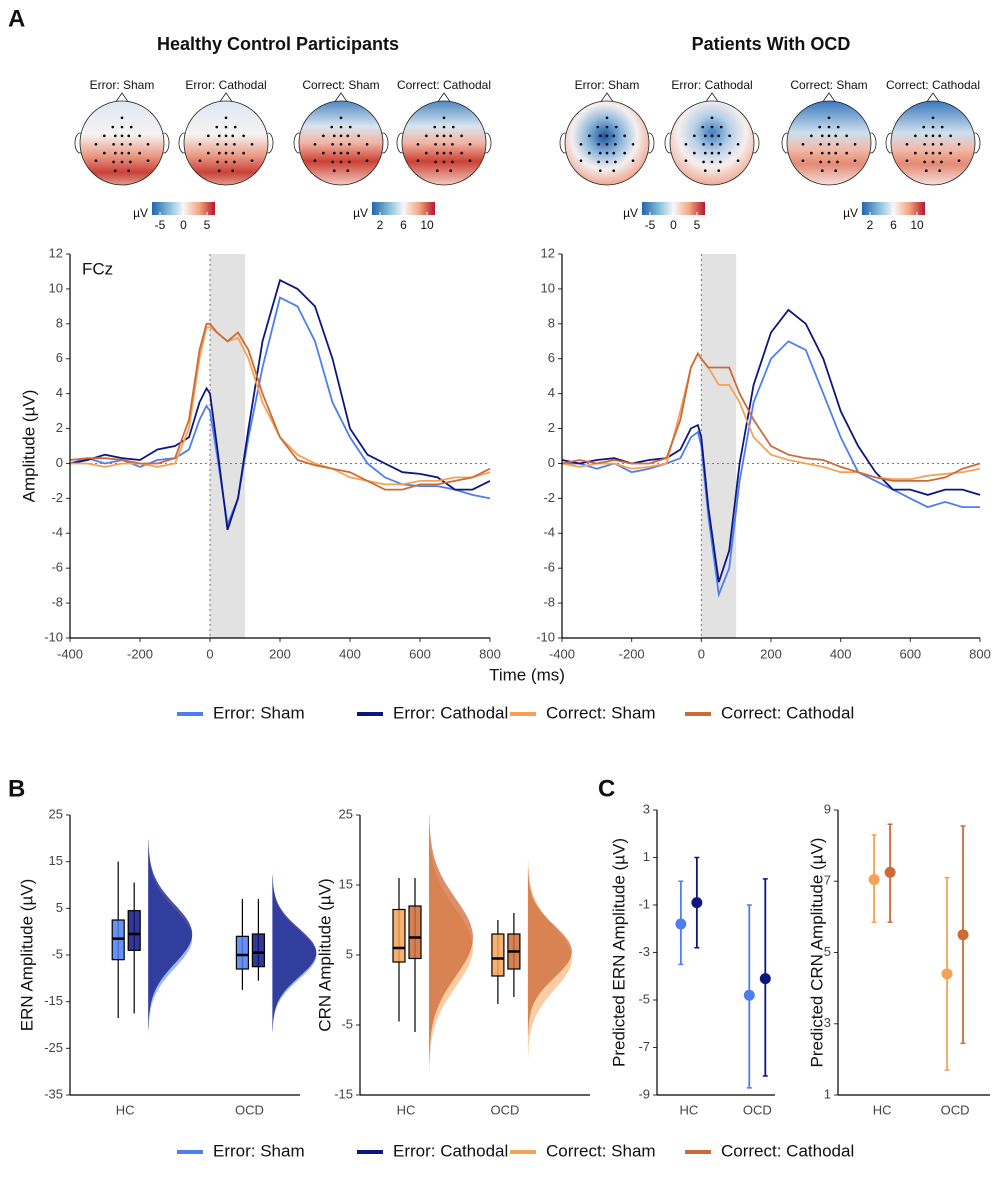 This screenshot has width=1000, height=1200. I want to click on point, so click(963, 935).